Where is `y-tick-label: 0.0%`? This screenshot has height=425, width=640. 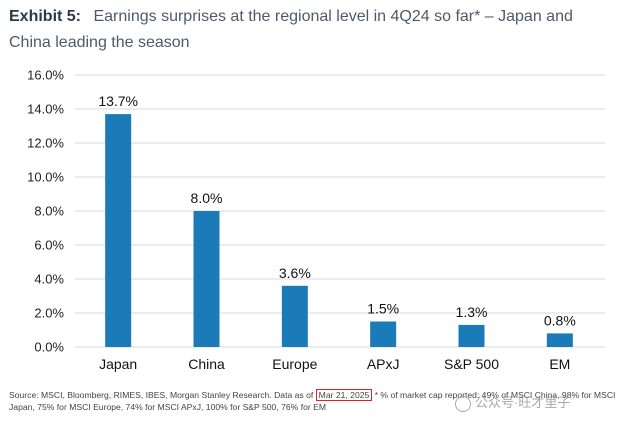 y-tick-label: 0.0% is located at coordinates (49, 347).